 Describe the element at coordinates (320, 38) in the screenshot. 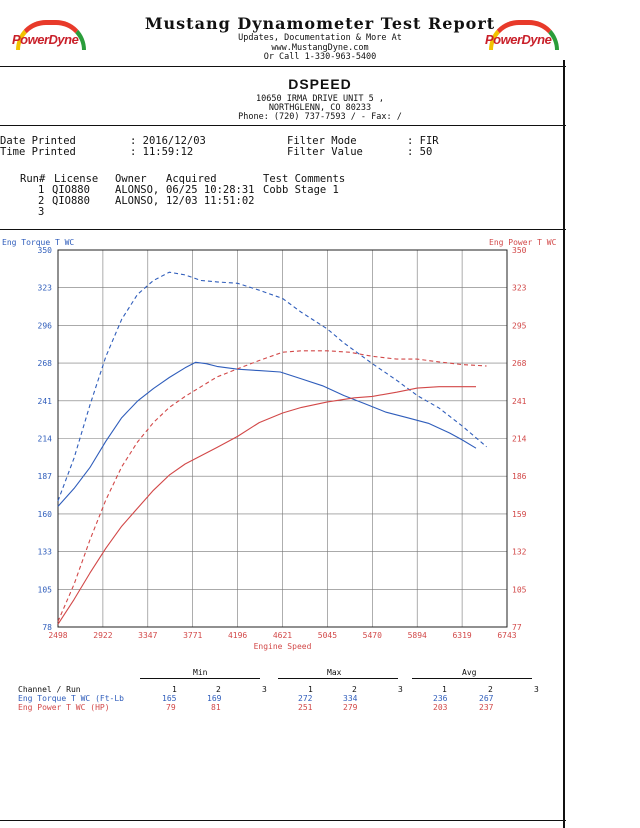

I see `header-subtitle: Updates, Documentation & More At` at that location.